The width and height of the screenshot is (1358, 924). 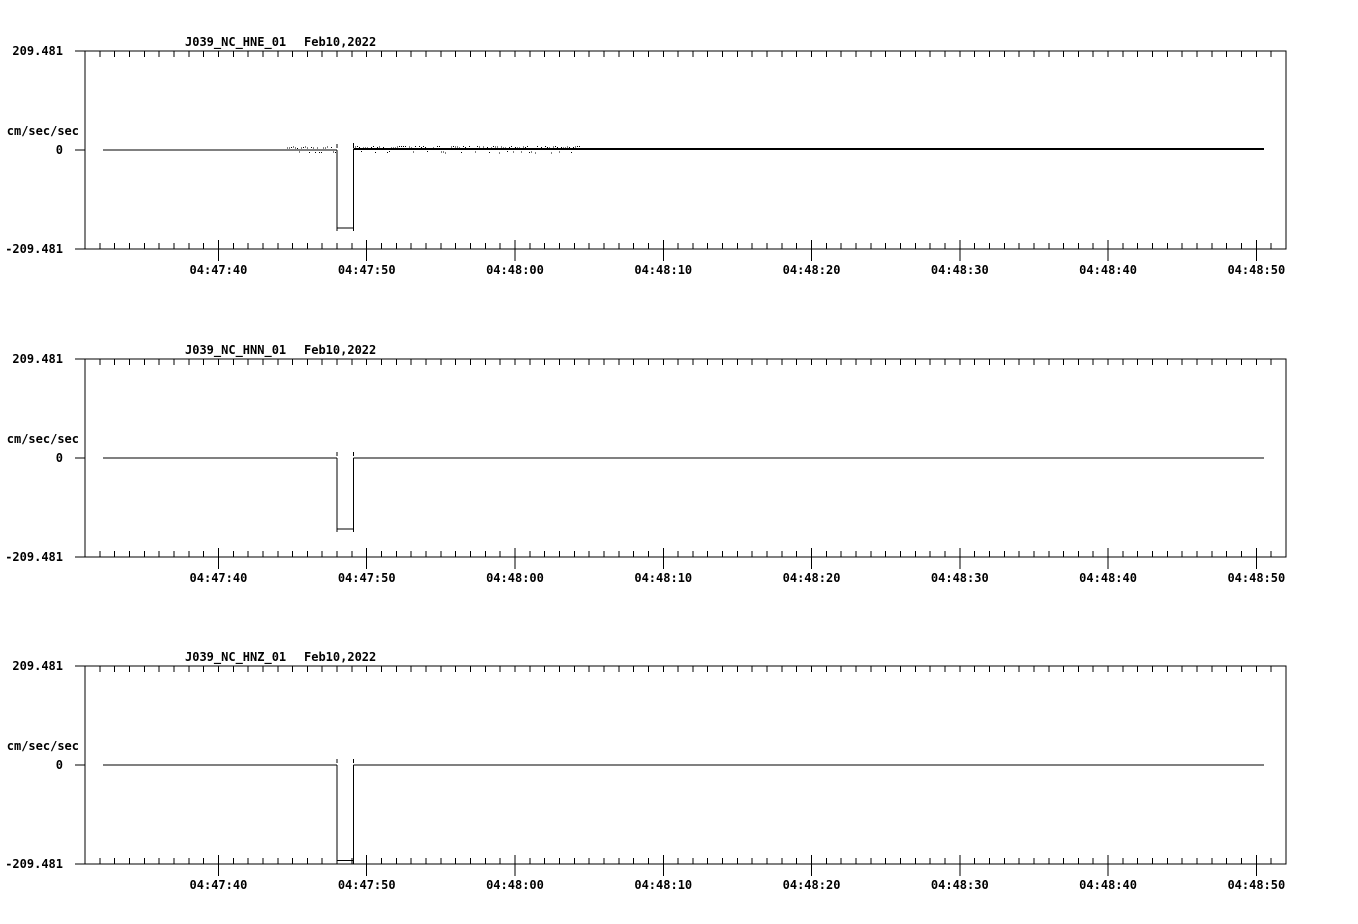 What do you see at coordinates (43, 746) in the screenshot?
I see `y-axis-units-label: cm/sec/sec` at bounding box center [43, 746].